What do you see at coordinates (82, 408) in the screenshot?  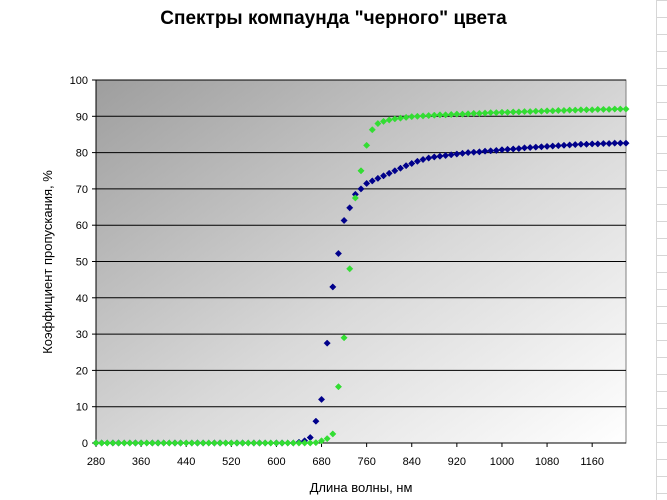 I see `y-tick-label: 10` at bounding box center [82, 408].